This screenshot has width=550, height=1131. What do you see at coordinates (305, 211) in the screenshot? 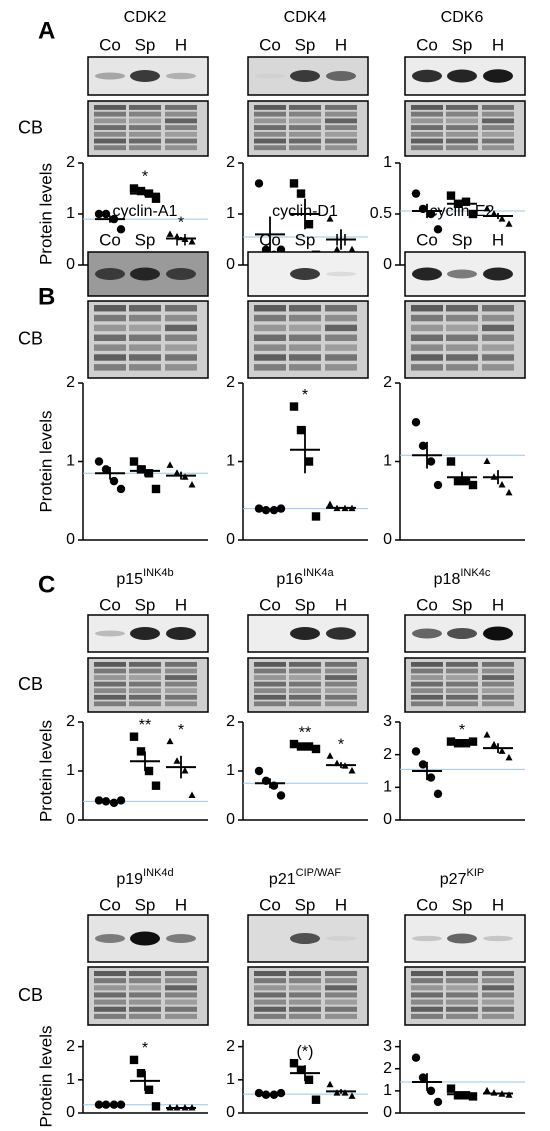
I see `title-text: cyclin-D1` at bounding box center [305, 211].